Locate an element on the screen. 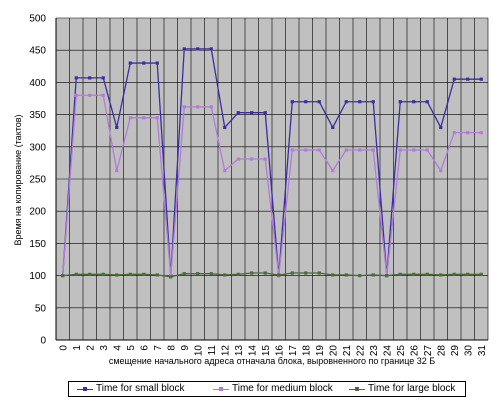  x-tick-label: 6 is located at coordinates (144, 348).